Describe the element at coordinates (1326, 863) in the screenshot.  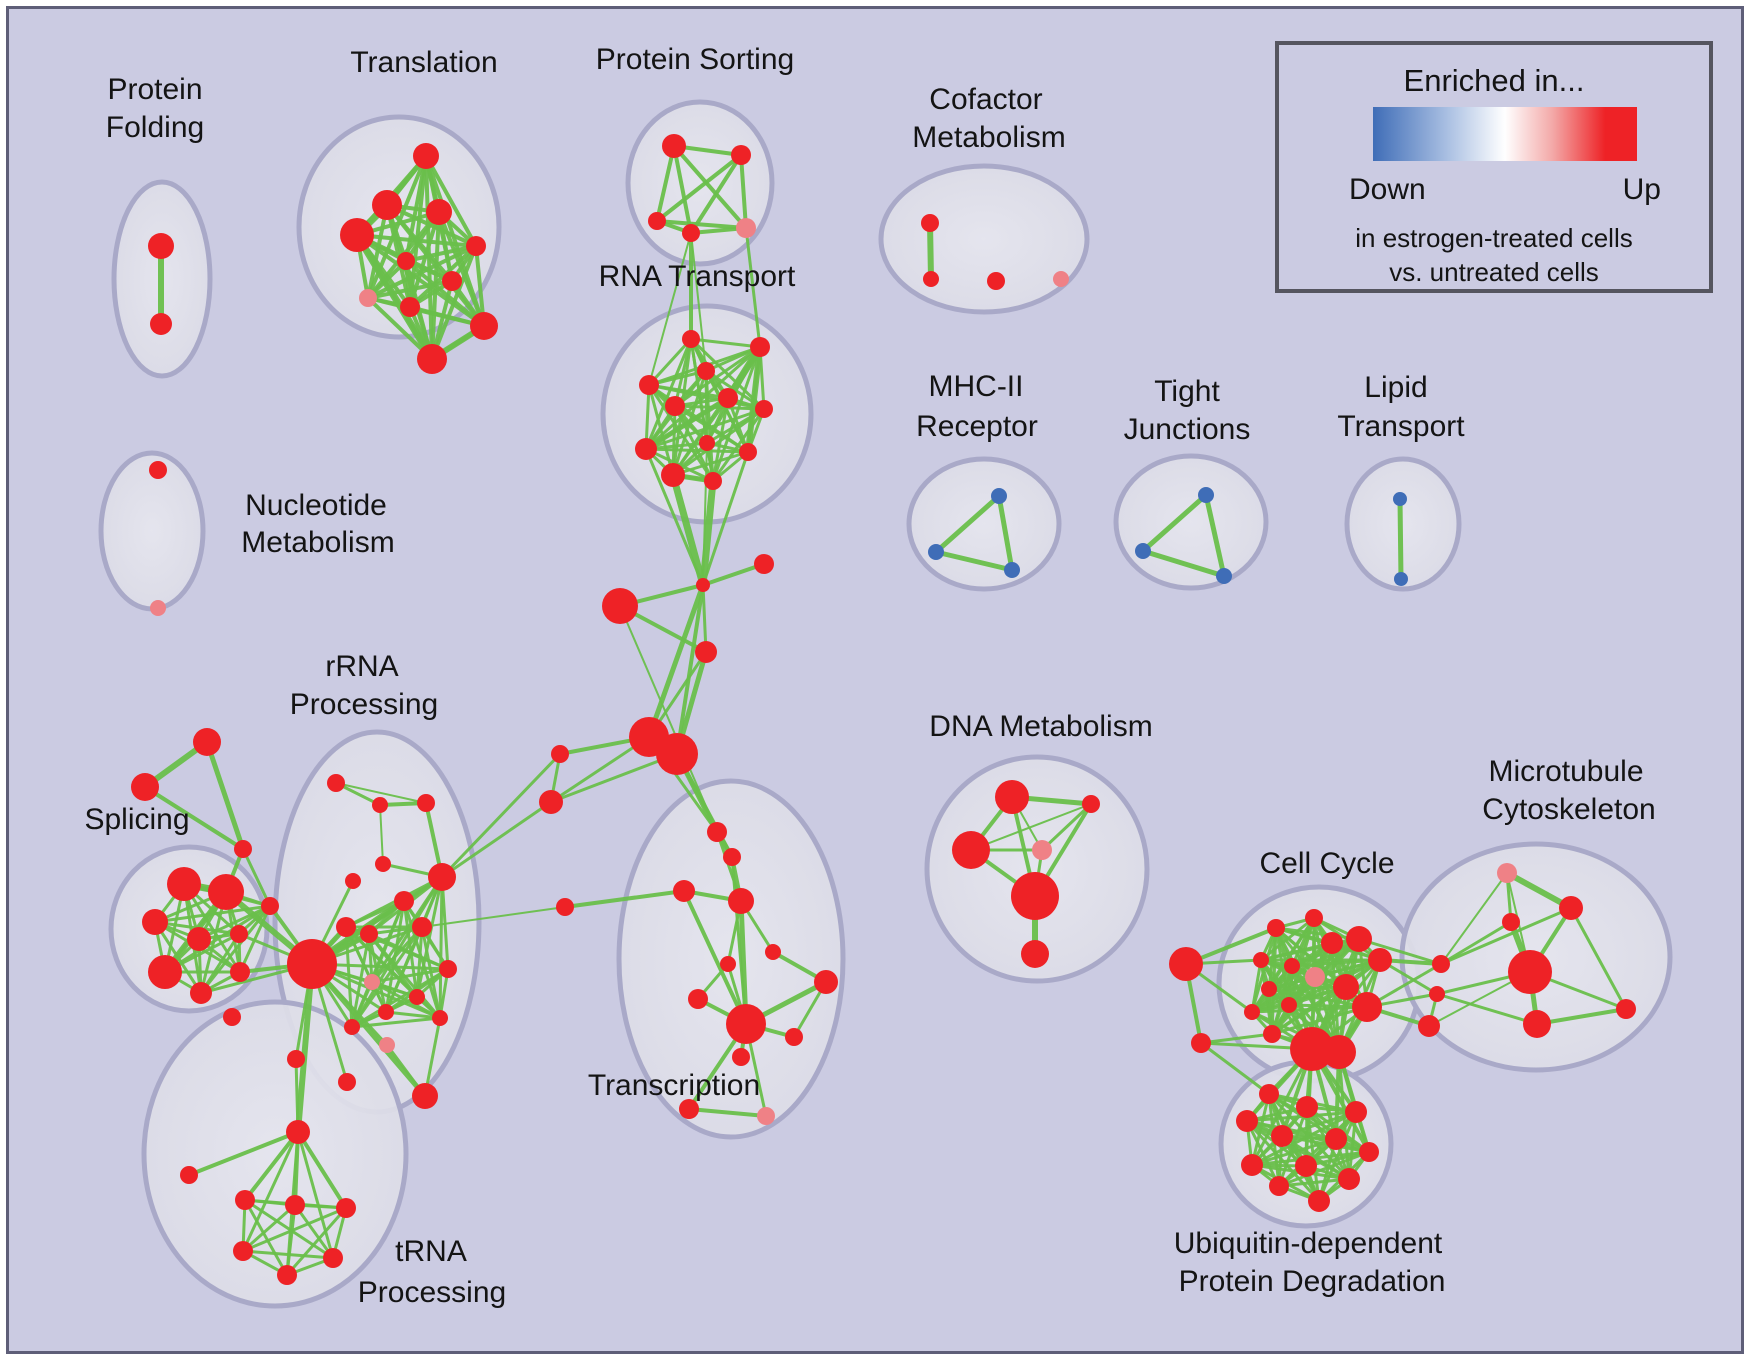
I see `cluster-label-cell-cycle: Cell Cycle` at that location.